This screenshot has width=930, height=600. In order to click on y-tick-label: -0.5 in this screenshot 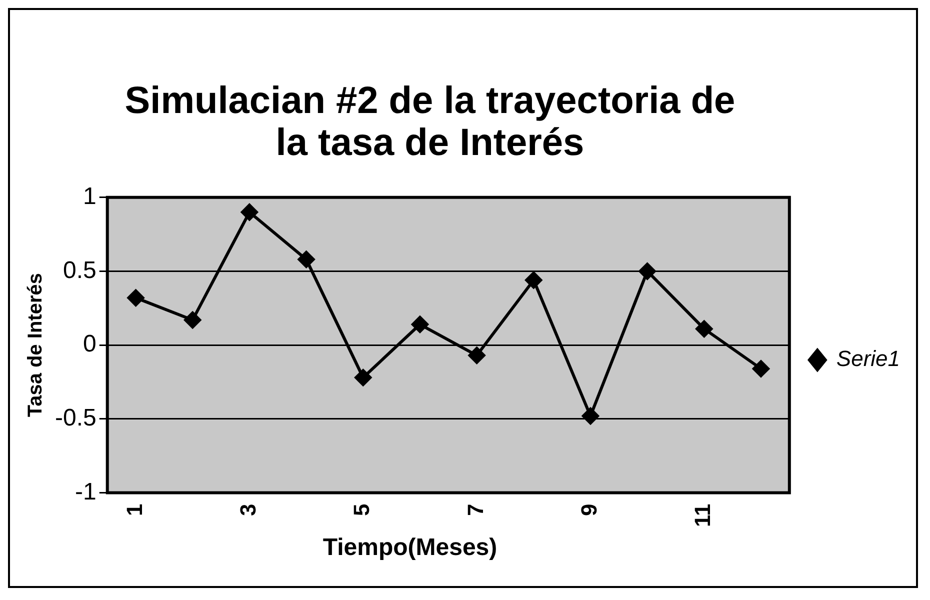, I will do `click(75, 418)`.